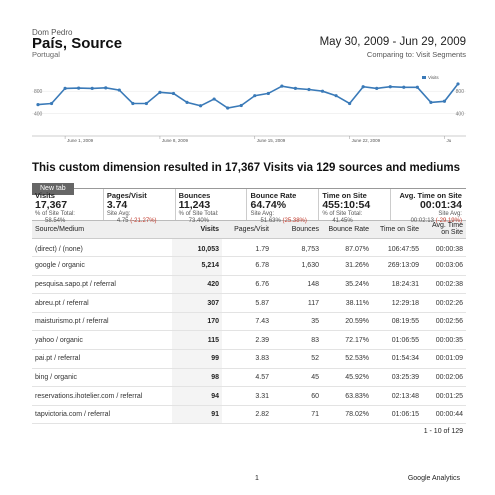  Describe the element at coordinates (347, 340) in the screenshot. I see `table-cell: 72.17%` at that location.